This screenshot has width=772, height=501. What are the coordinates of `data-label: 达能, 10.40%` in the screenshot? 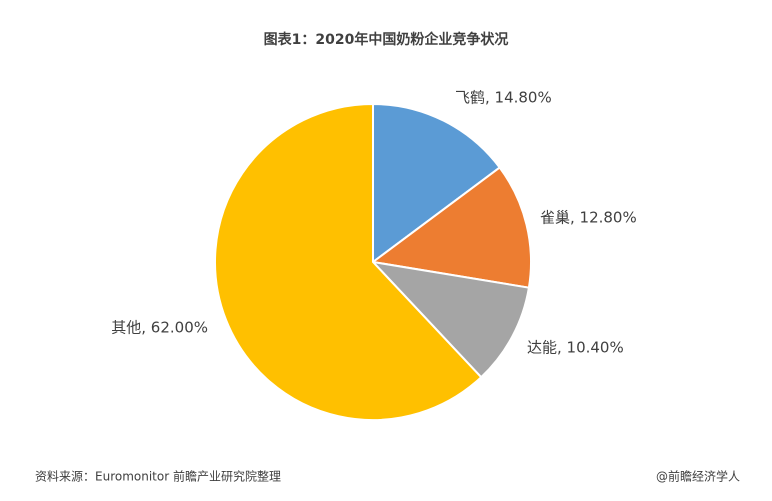 It's located at (575, 348).